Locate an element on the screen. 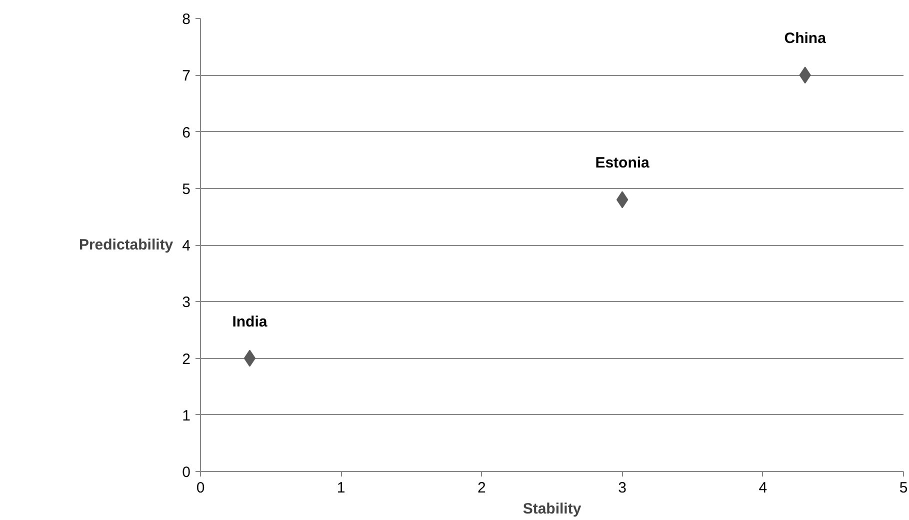 Image resolution: width=909 pixels, height=520 pixels. y-tick-label: 7 is located at coordinates (186, 76).